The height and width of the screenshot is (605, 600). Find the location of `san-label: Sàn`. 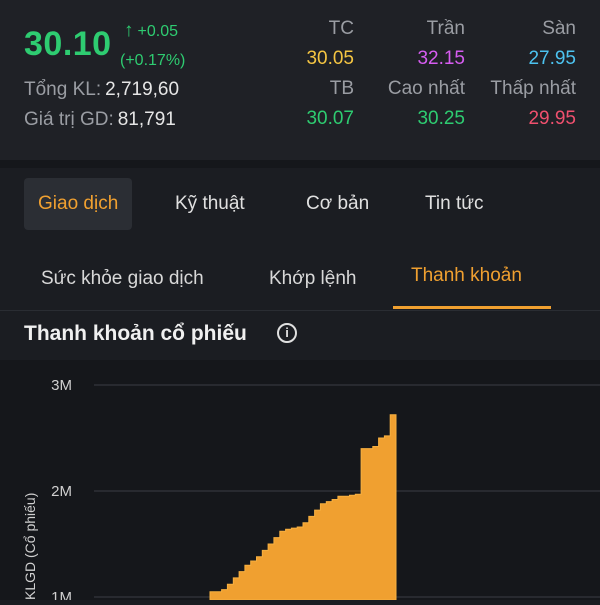

san-label: Sàn is located at coordinates (559, 28).